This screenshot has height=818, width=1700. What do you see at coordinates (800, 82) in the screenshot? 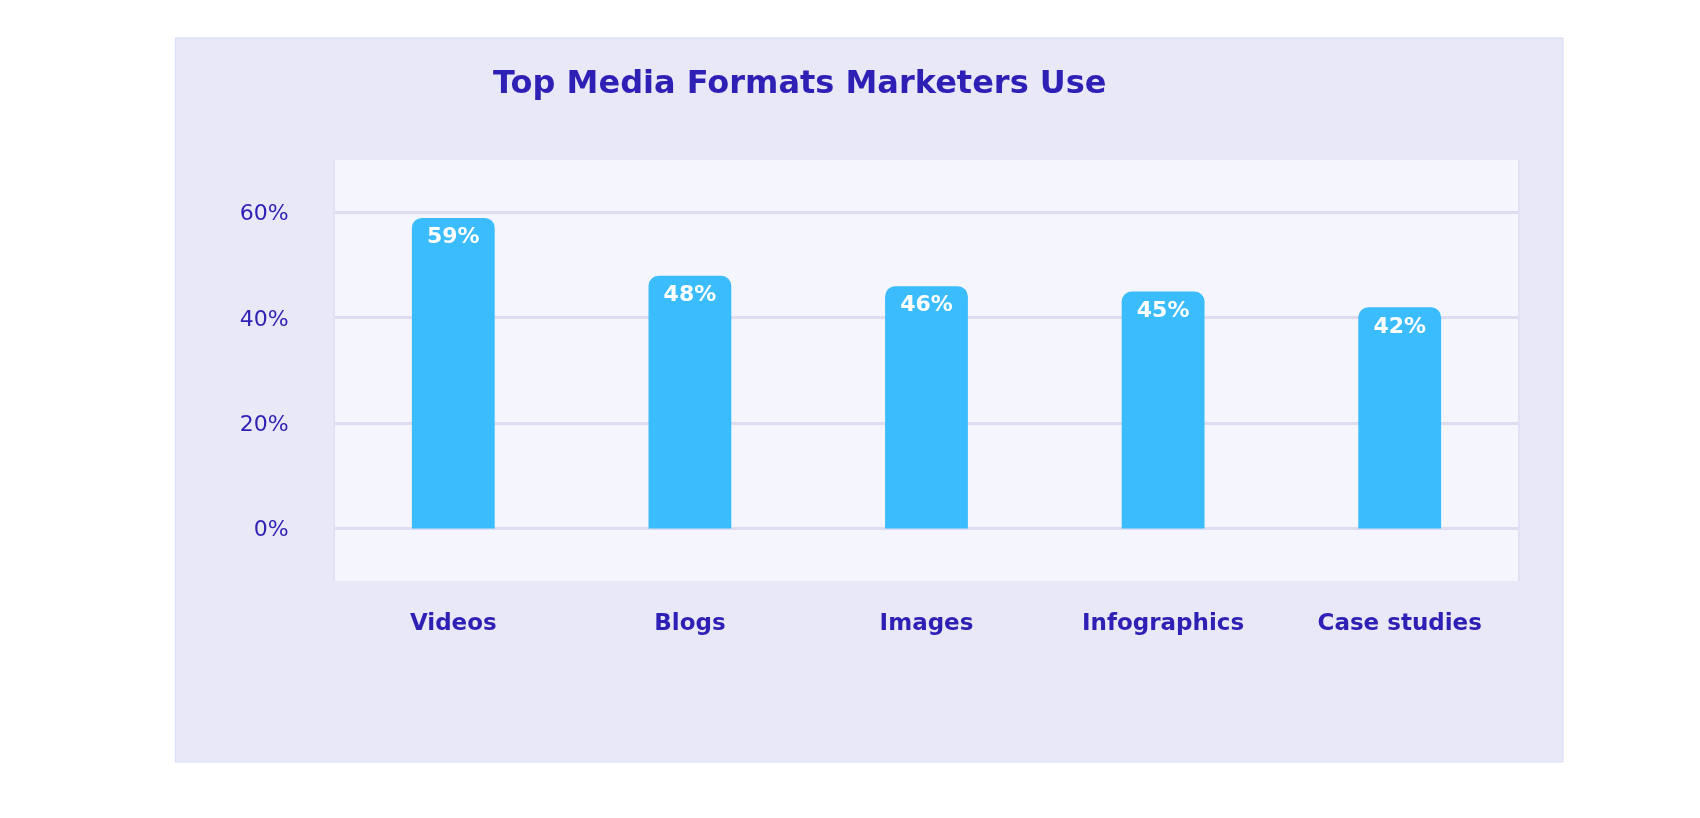
I see `chart-title: Top Media Formats Marketers Use` at bounding box center [800, 82].